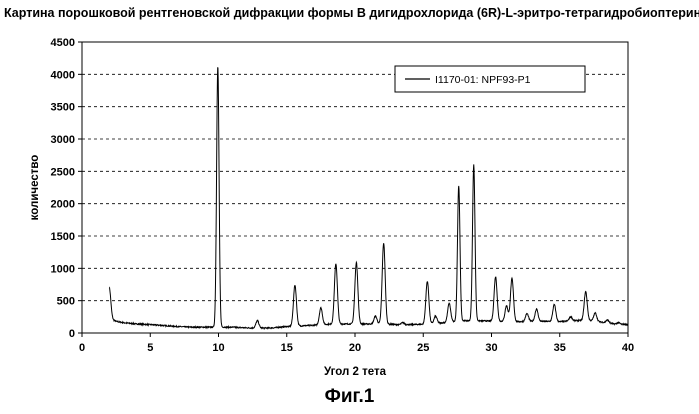 Image resolution: width=699 pixels, height=414 pixels. I want to click on x-tick-label: 25, so click(423, 348).